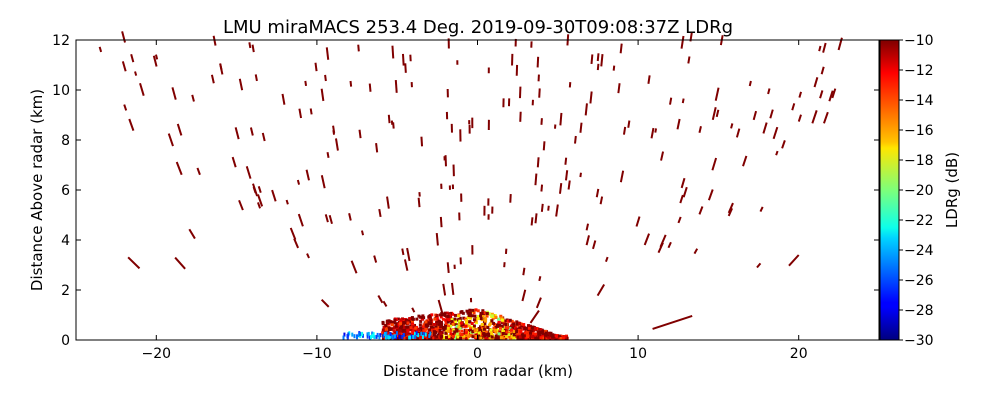  Describe the element at coordinates (889, 190) in the screenshot. I see `colorbar` at that location.